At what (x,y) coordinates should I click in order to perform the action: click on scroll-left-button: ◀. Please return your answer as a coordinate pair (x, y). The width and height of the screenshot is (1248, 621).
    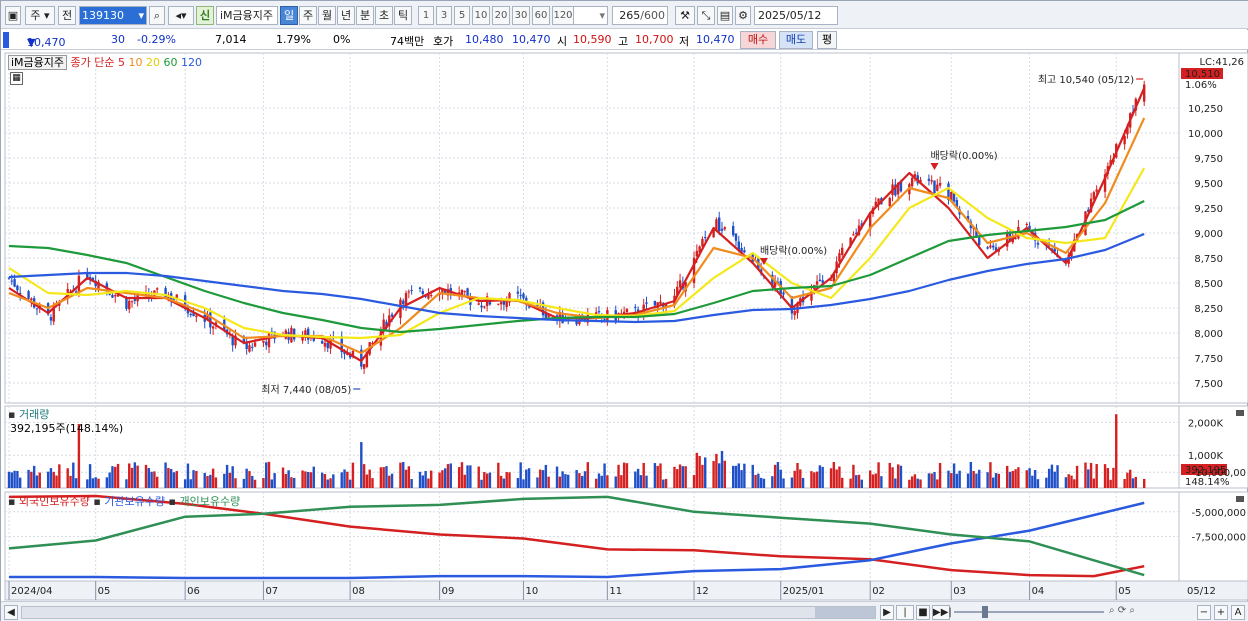
    Looking at the image, I should click on (11, 612).